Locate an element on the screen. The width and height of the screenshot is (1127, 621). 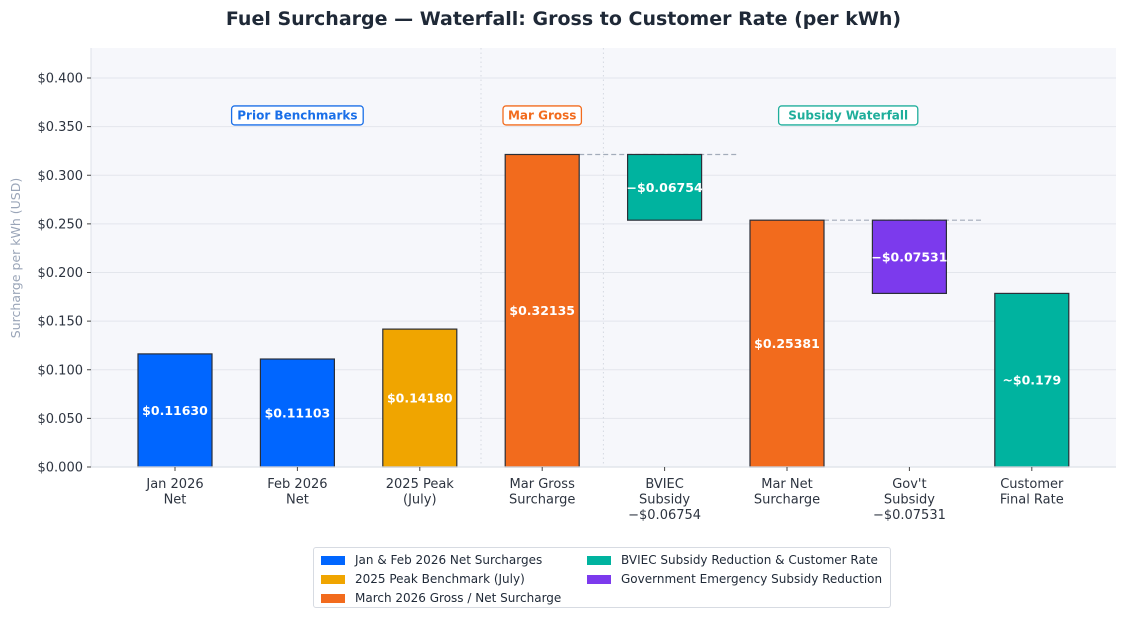
x-tick-label: Customer Final Rate is located at coordinates (1032, 492).